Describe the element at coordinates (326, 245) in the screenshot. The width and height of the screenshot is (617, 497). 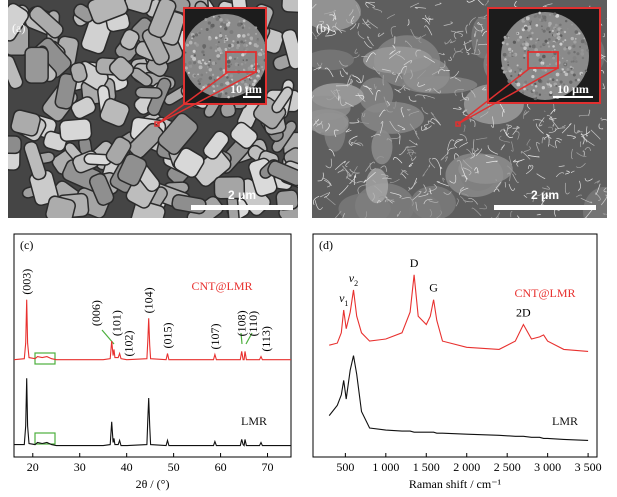
I see `panel-label: (d)` at that location.